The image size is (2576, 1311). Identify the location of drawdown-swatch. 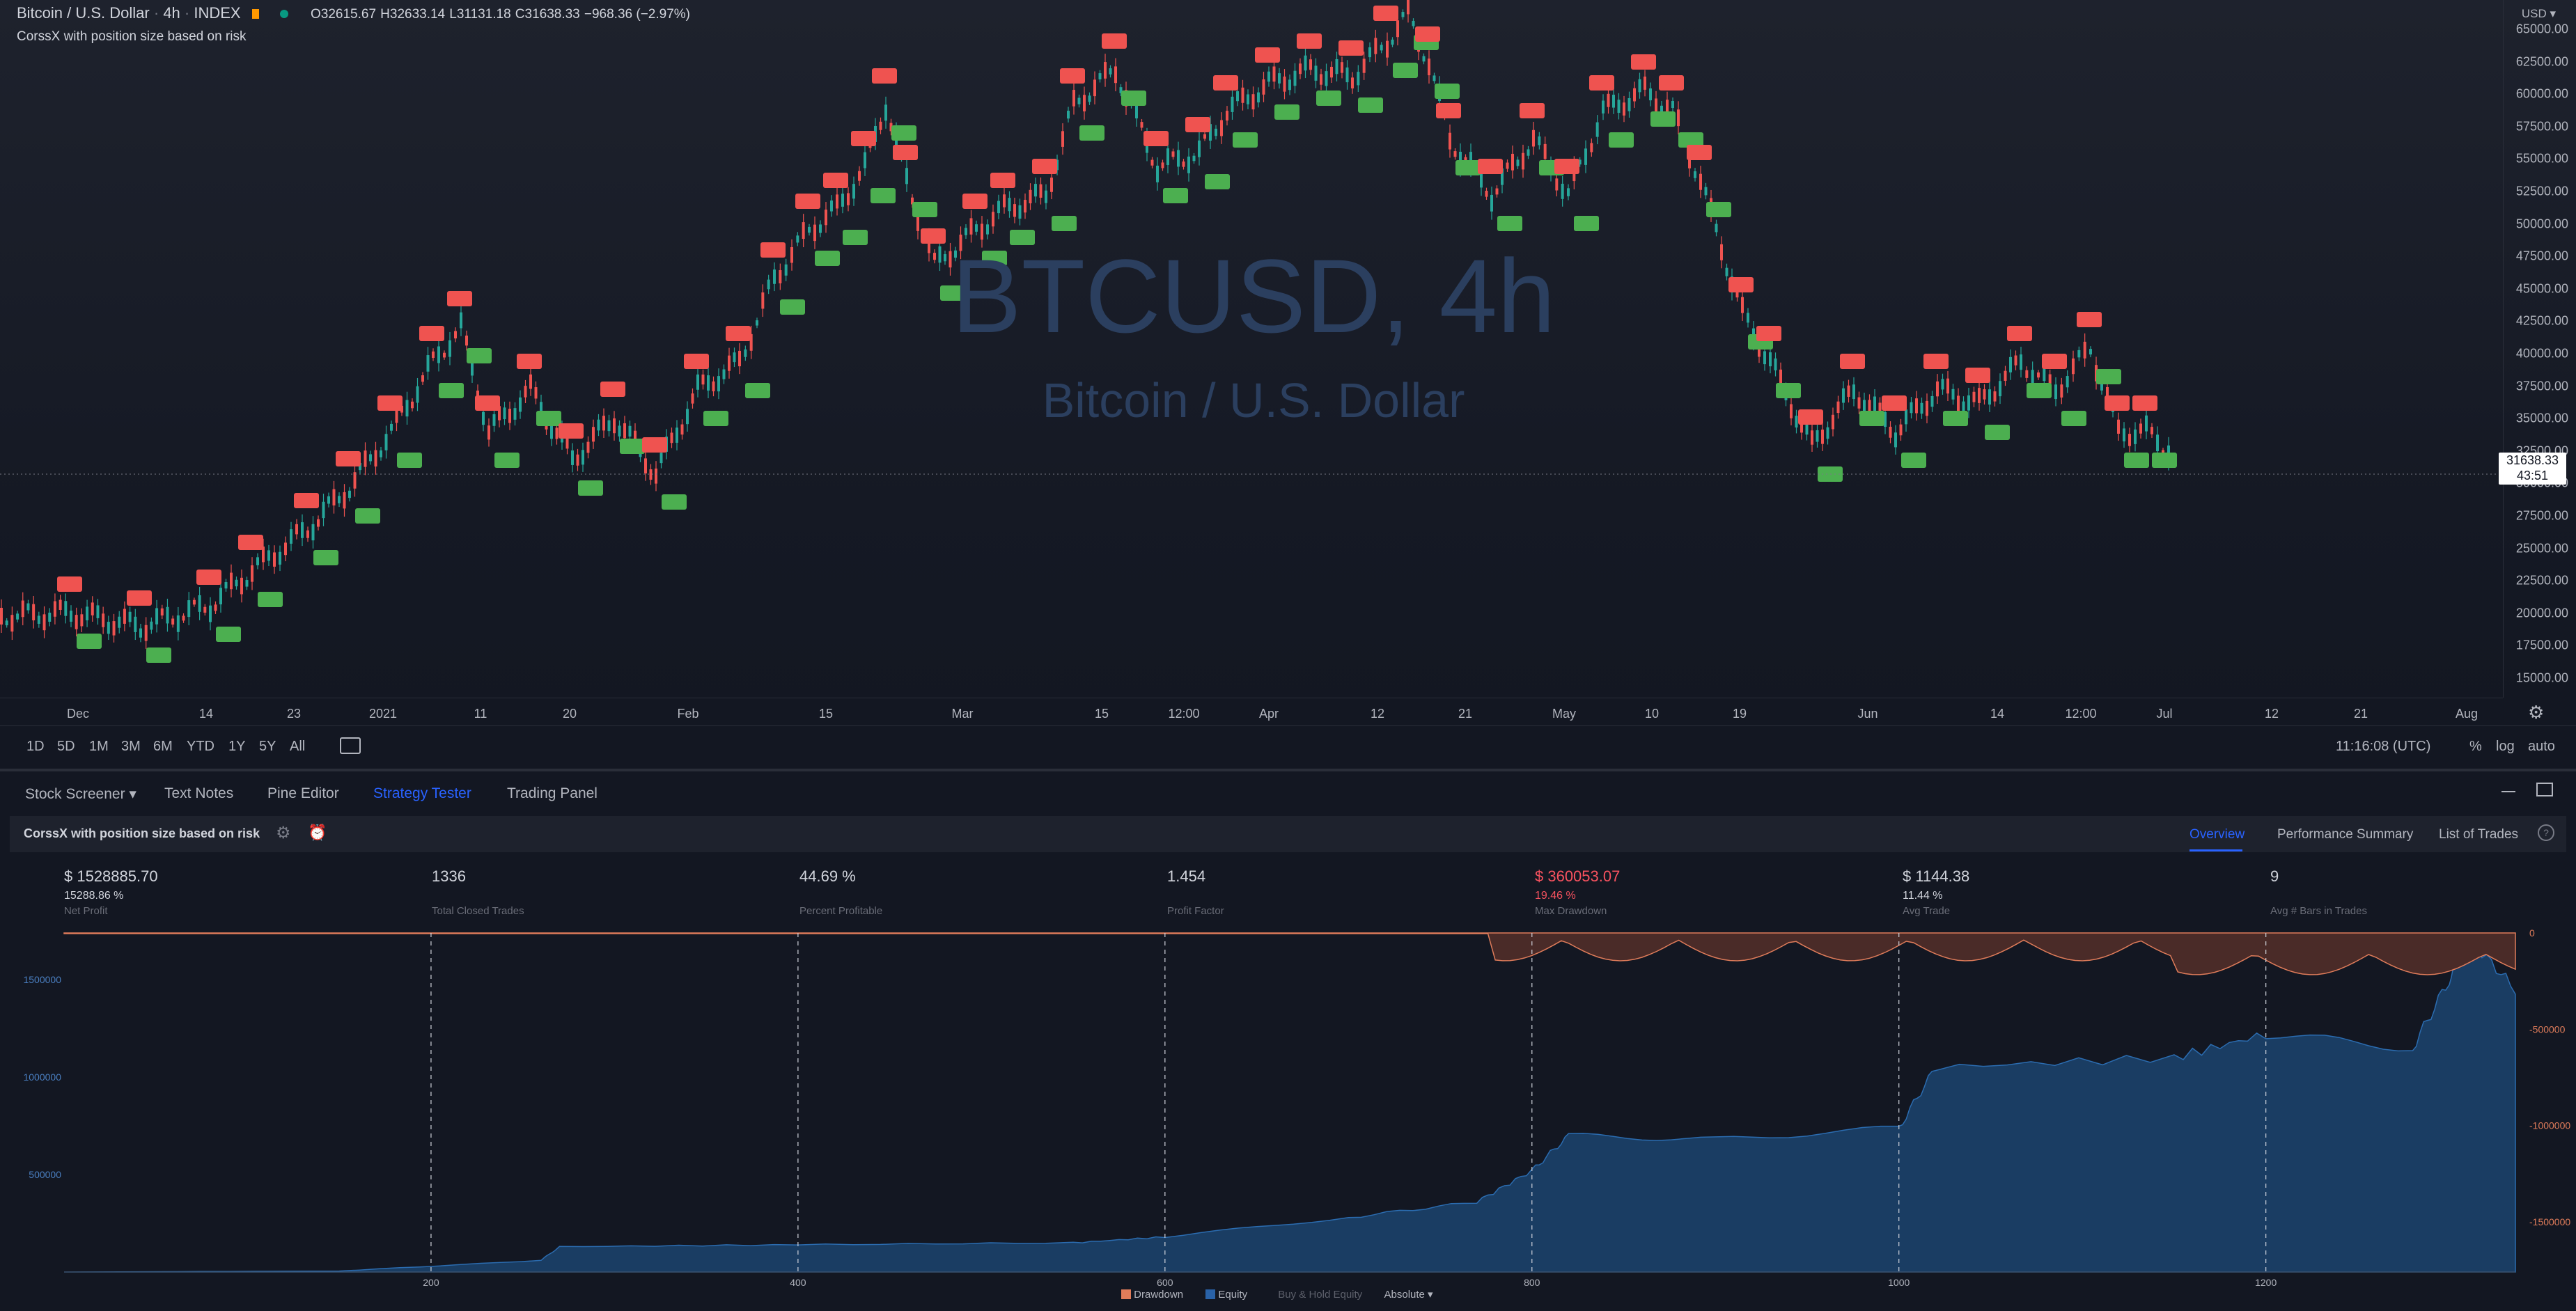
(1126, 1294).